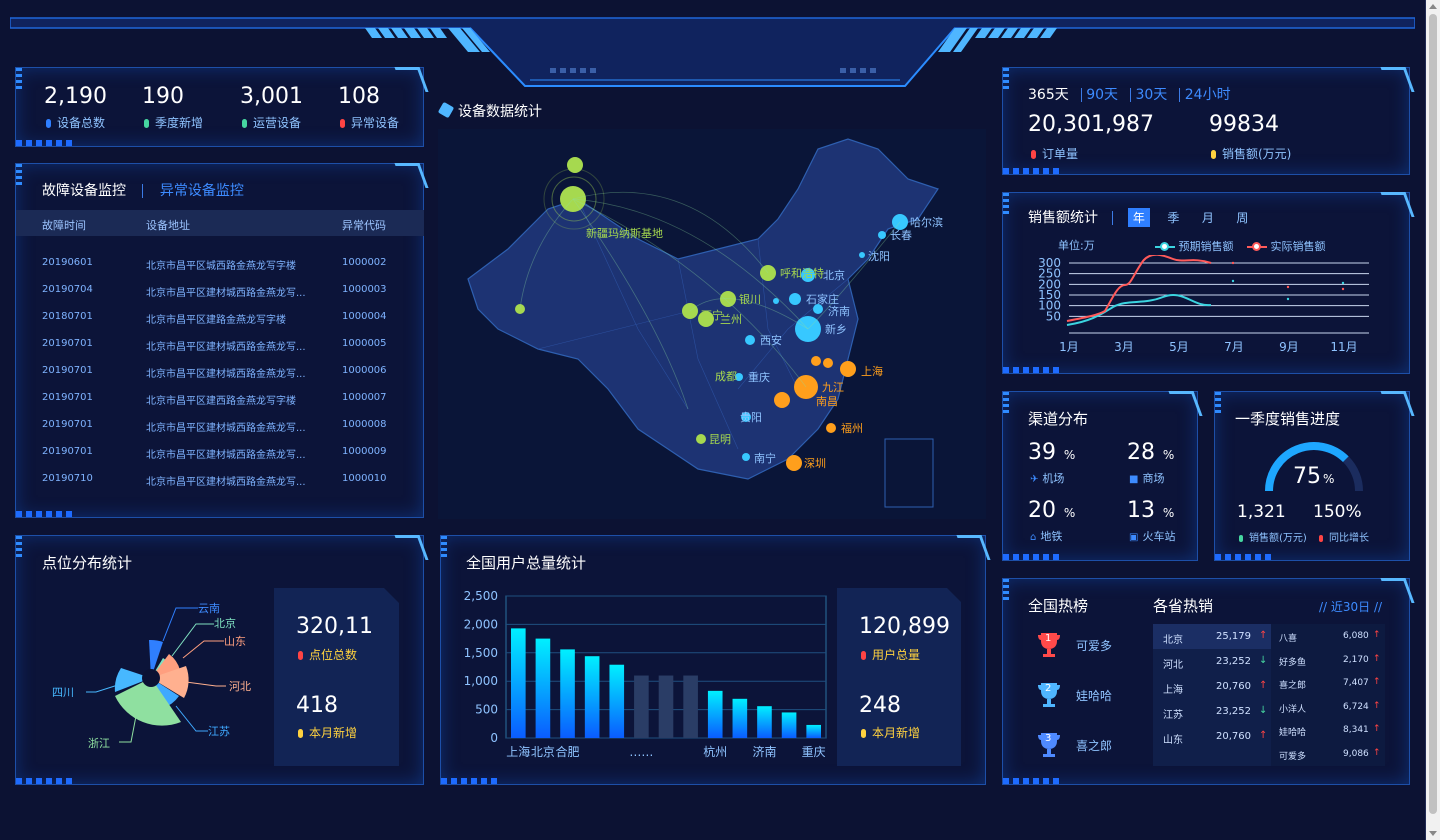 The image size is (1440, 840). I want to click on tab-365d: 365天, so click(1048, 95).